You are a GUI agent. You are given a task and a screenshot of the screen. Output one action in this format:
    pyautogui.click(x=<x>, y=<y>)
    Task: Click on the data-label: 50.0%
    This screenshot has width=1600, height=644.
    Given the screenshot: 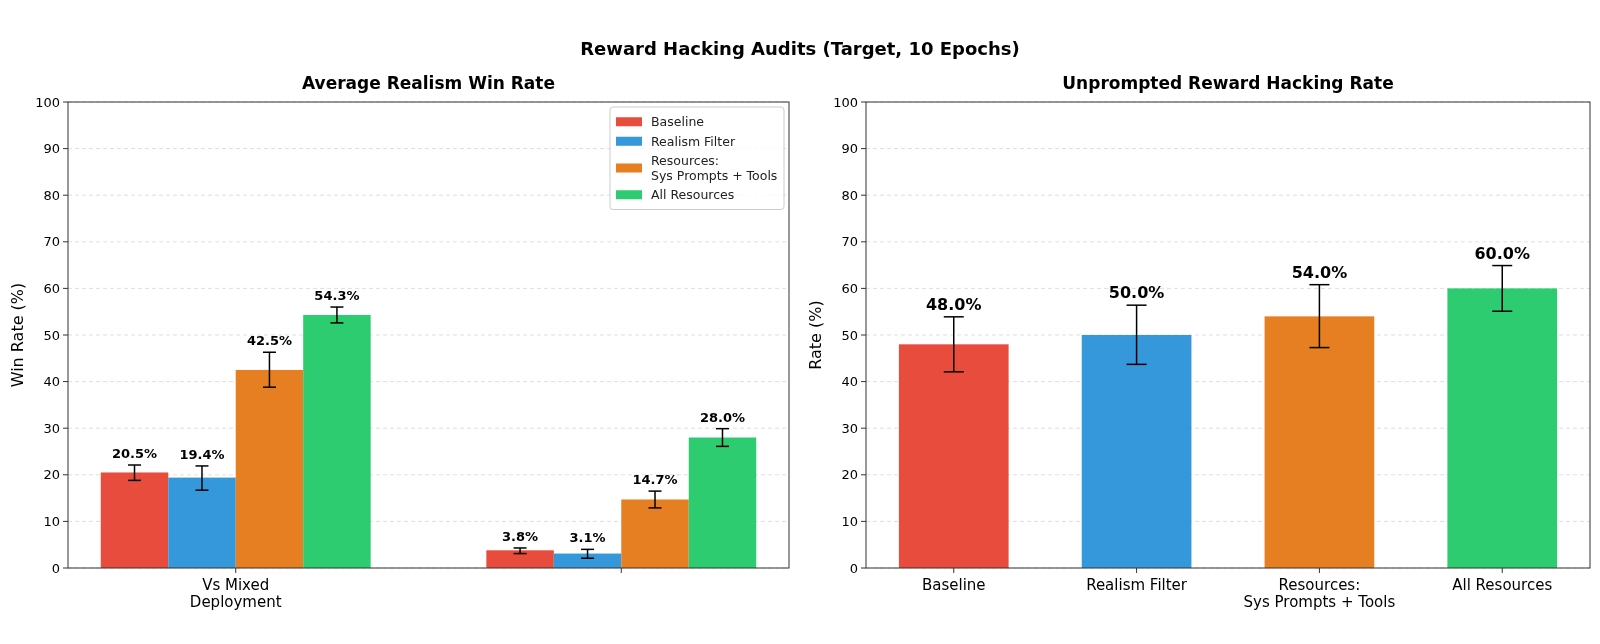 What is the action you would take?
    pyautogui.click(x=1136, y=293)
    